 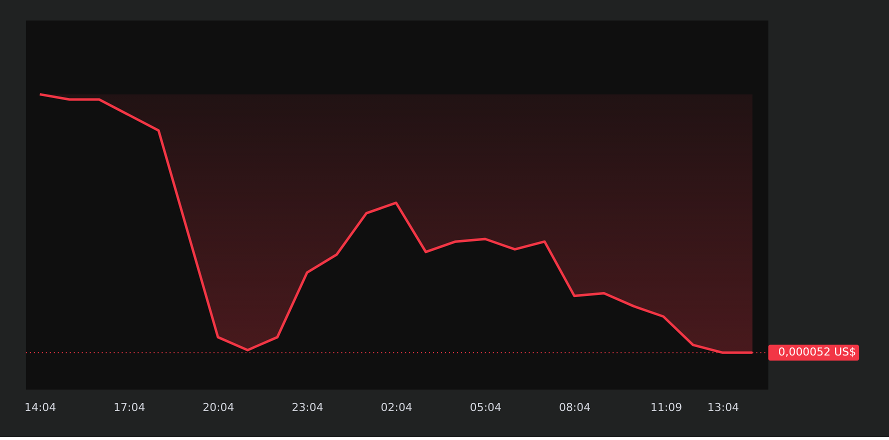 I want to click on x-tick-label: 08:04, so click(x=574, y=407).